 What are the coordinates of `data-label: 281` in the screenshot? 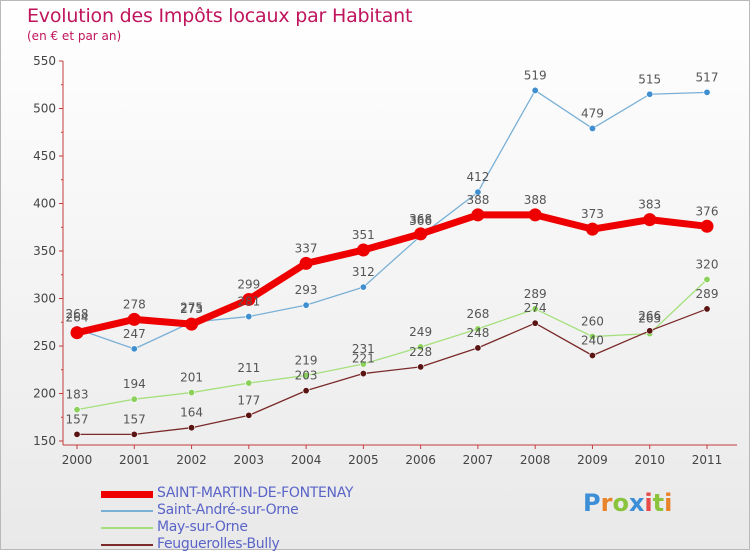 It's located at (248, 302).